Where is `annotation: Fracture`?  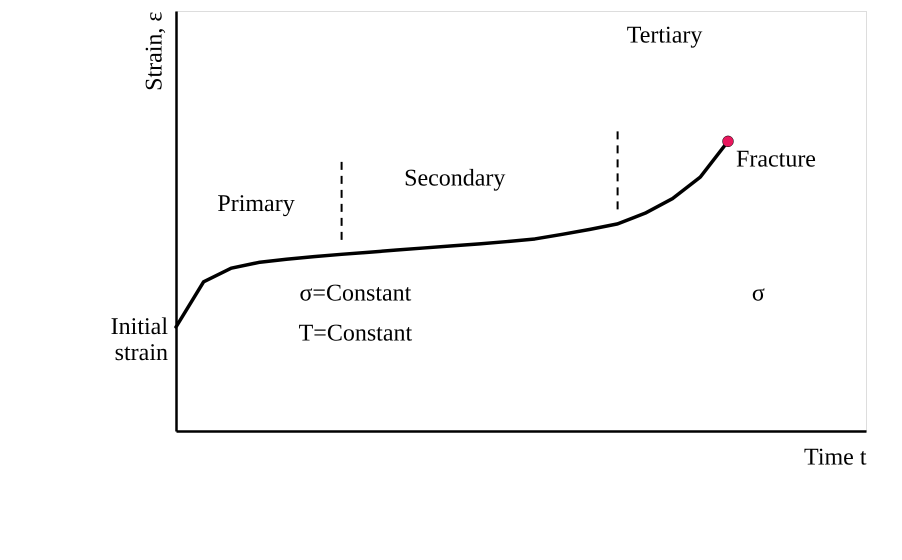 annotation: Fracture is located at coordinates (776, 159).